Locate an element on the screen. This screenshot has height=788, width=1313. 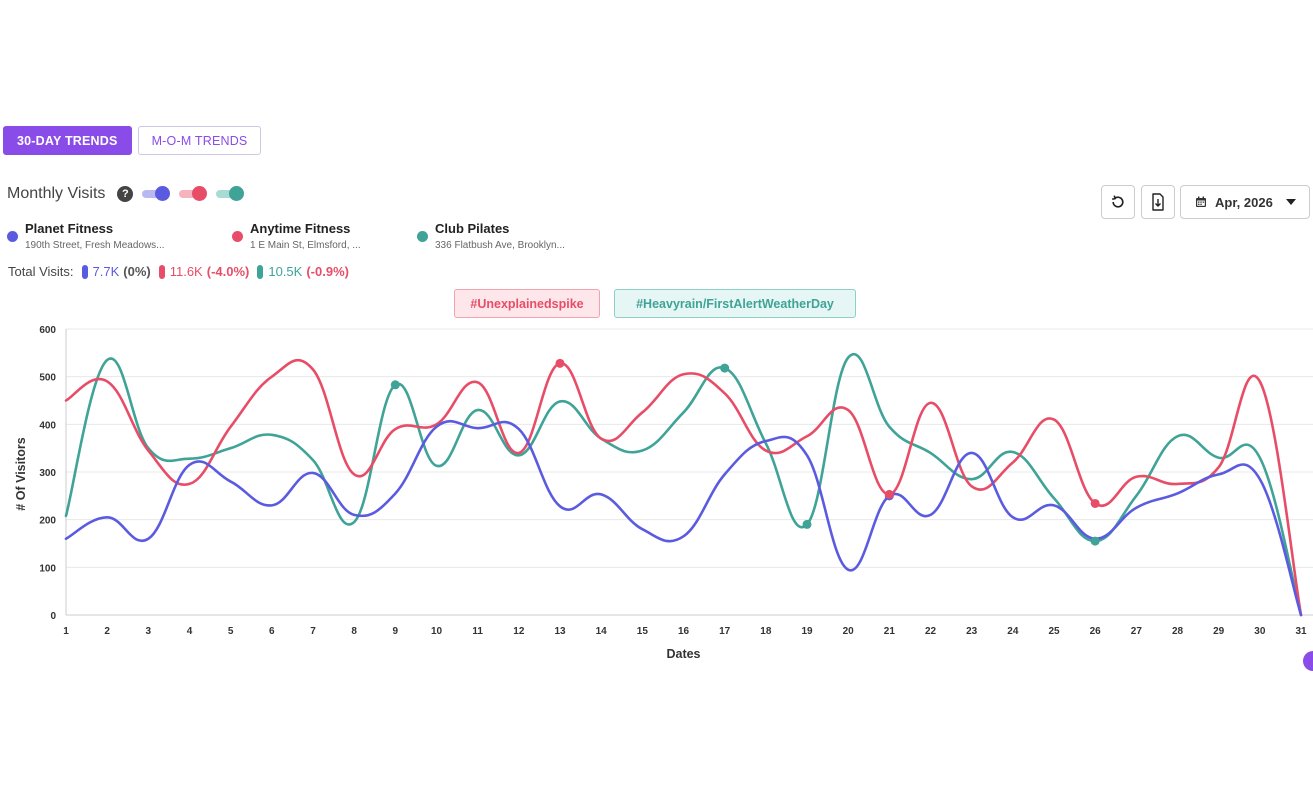
x-tick-label: 28 is located at coordinates (1178, 631).